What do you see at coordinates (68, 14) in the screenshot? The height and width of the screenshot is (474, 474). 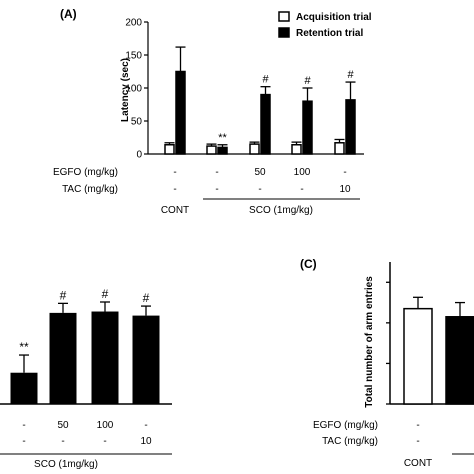 I see `panel-a-label: (A)` at bounding box center [68, 14].